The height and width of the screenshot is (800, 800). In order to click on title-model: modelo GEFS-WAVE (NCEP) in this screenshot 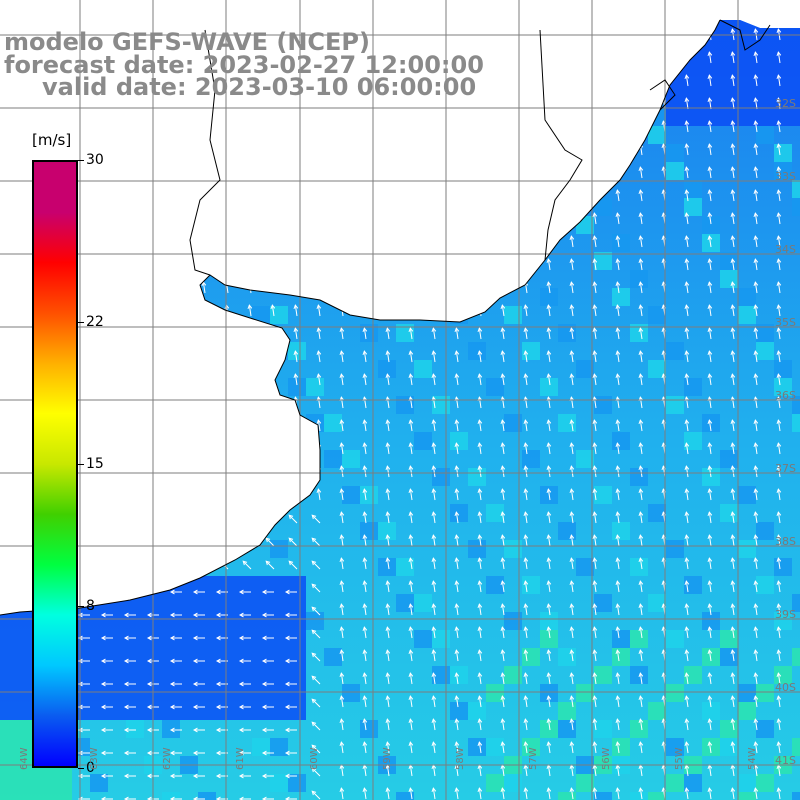, I will do `click(187, 42)`.